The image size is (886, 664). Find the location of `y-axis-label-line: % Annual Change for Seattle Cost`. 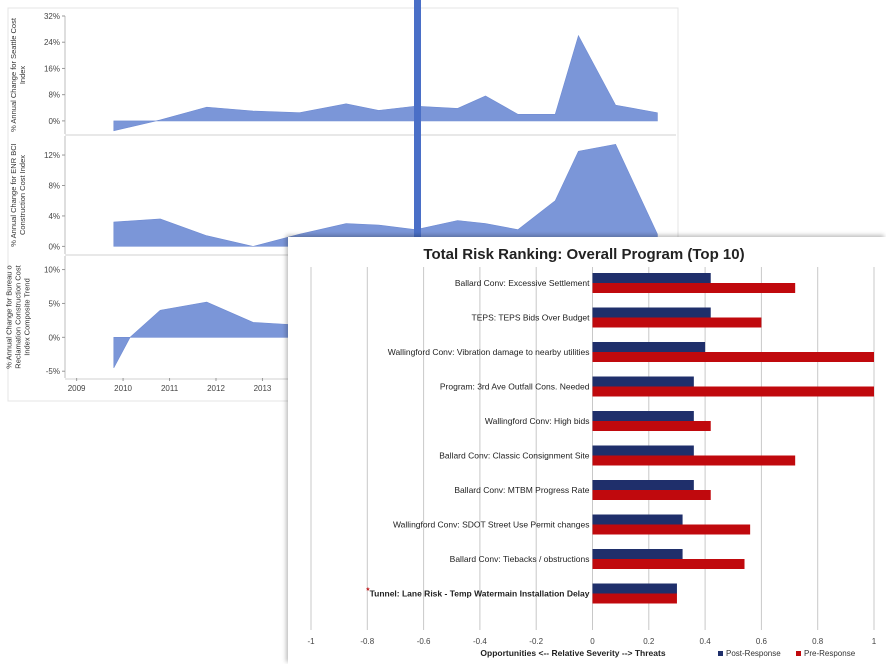

y-axis-label-line: % Annual Change for Seattle Cost is located at coordinates (13, 74).